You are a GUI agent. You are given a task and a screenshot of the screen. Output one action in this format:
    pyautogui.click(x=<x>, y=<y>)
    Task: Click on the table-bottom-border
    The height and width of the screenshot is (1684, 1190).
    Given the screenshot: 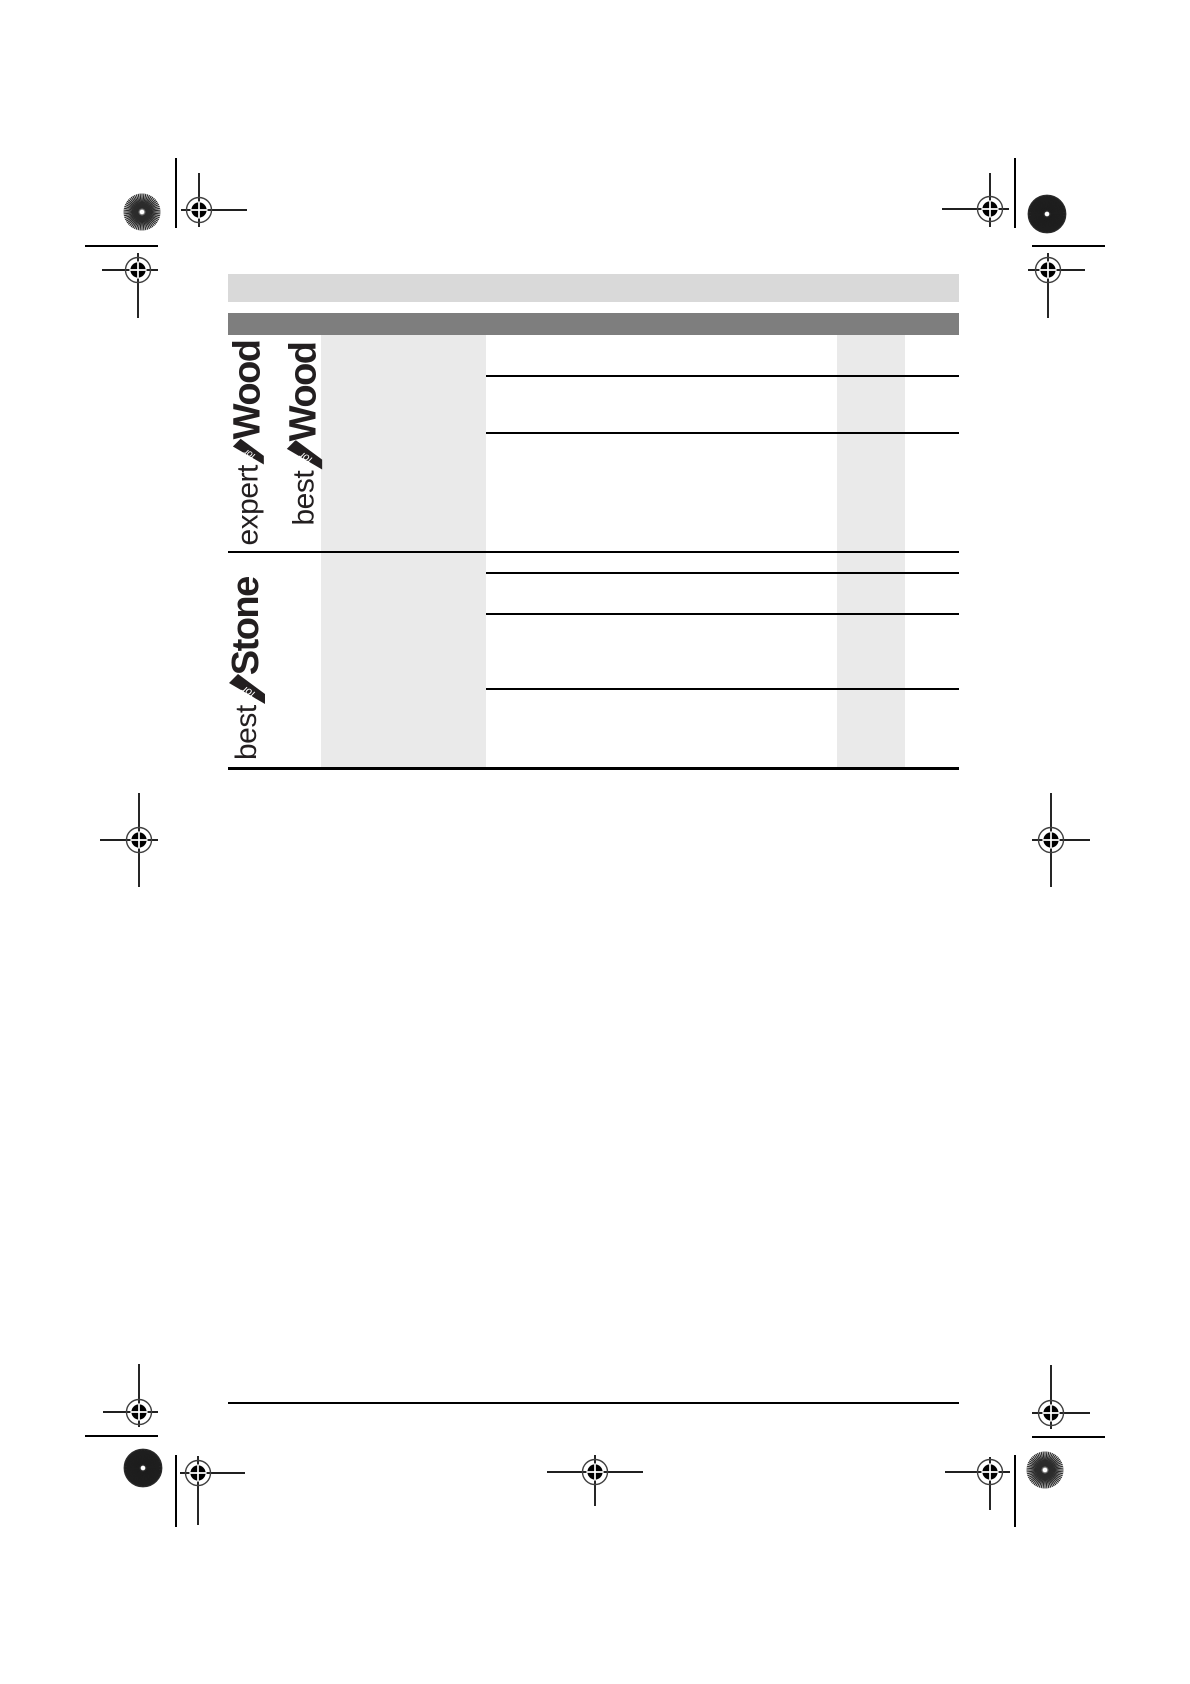 What is the action you would take?
    pyautogui.click(x=593, y=768)
    